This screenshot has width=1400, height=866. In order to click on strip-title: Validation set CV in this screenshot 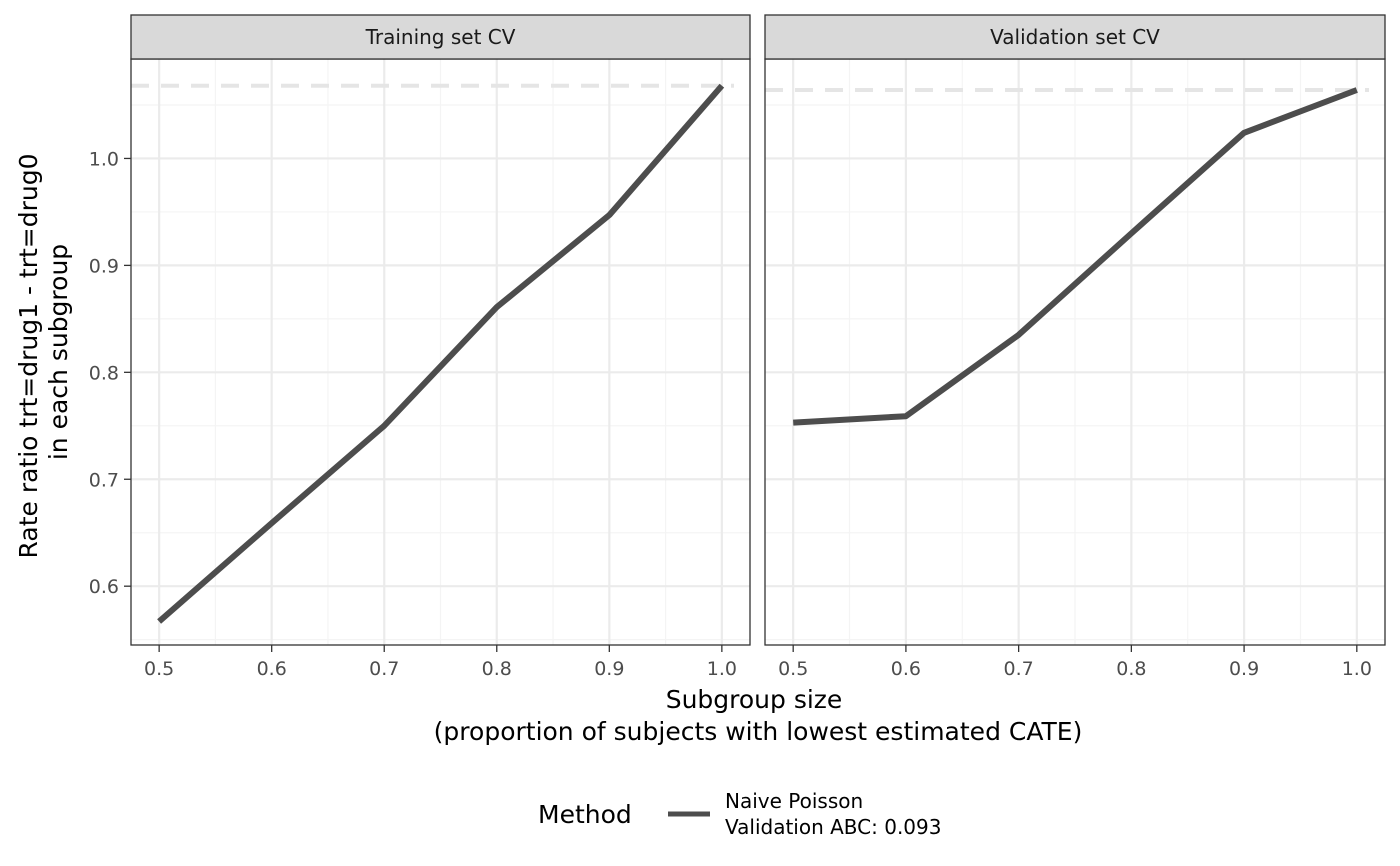, I will do `click(1075, 37)`.